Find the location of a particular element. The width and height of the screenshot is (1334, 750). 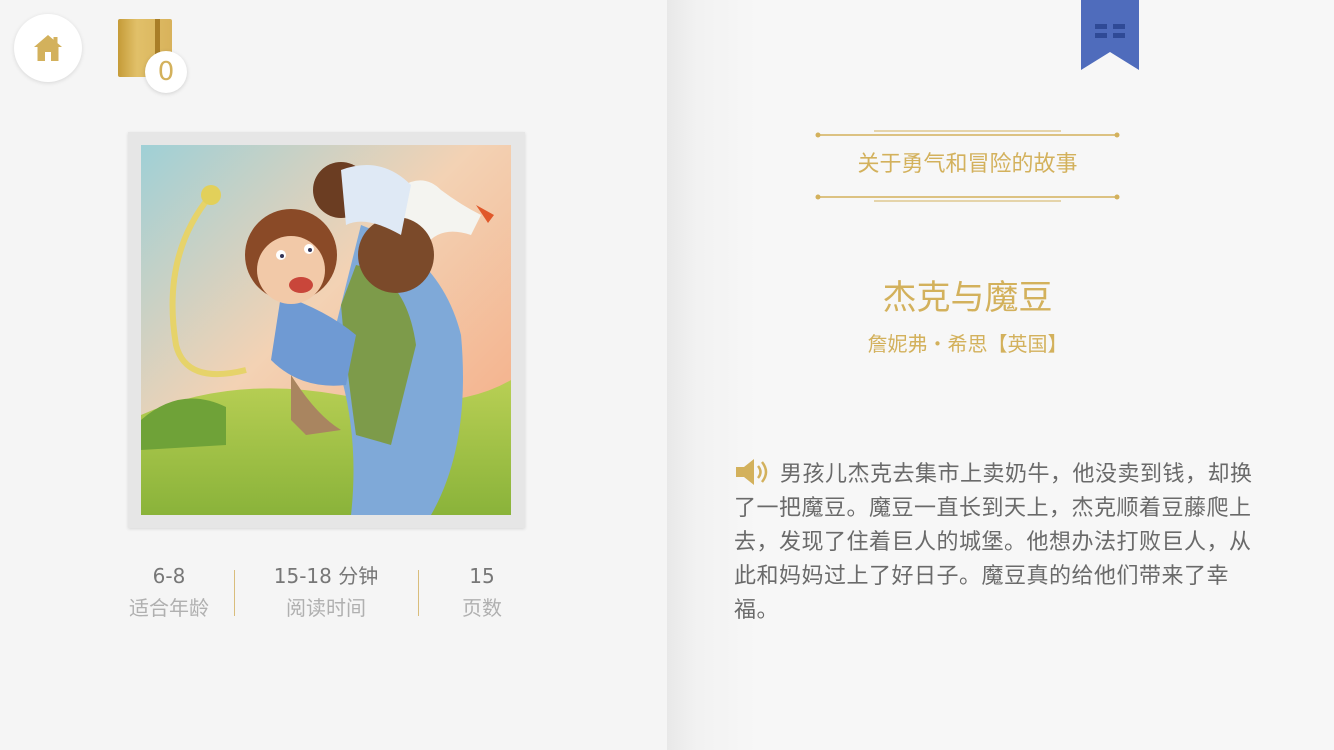

book-cover-illustration is located at coordinates (326, 330).